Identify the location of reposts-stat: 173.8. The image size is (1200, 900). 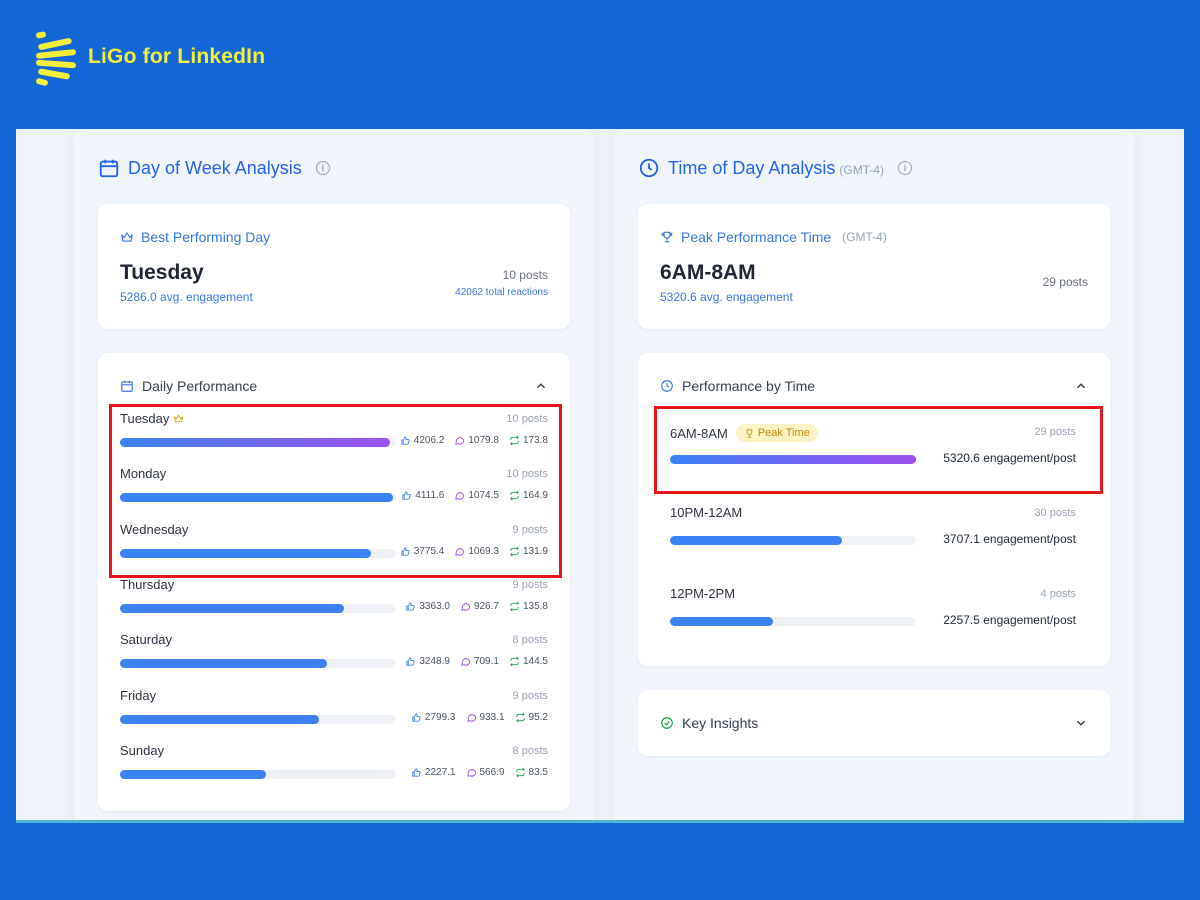
(528, 440).